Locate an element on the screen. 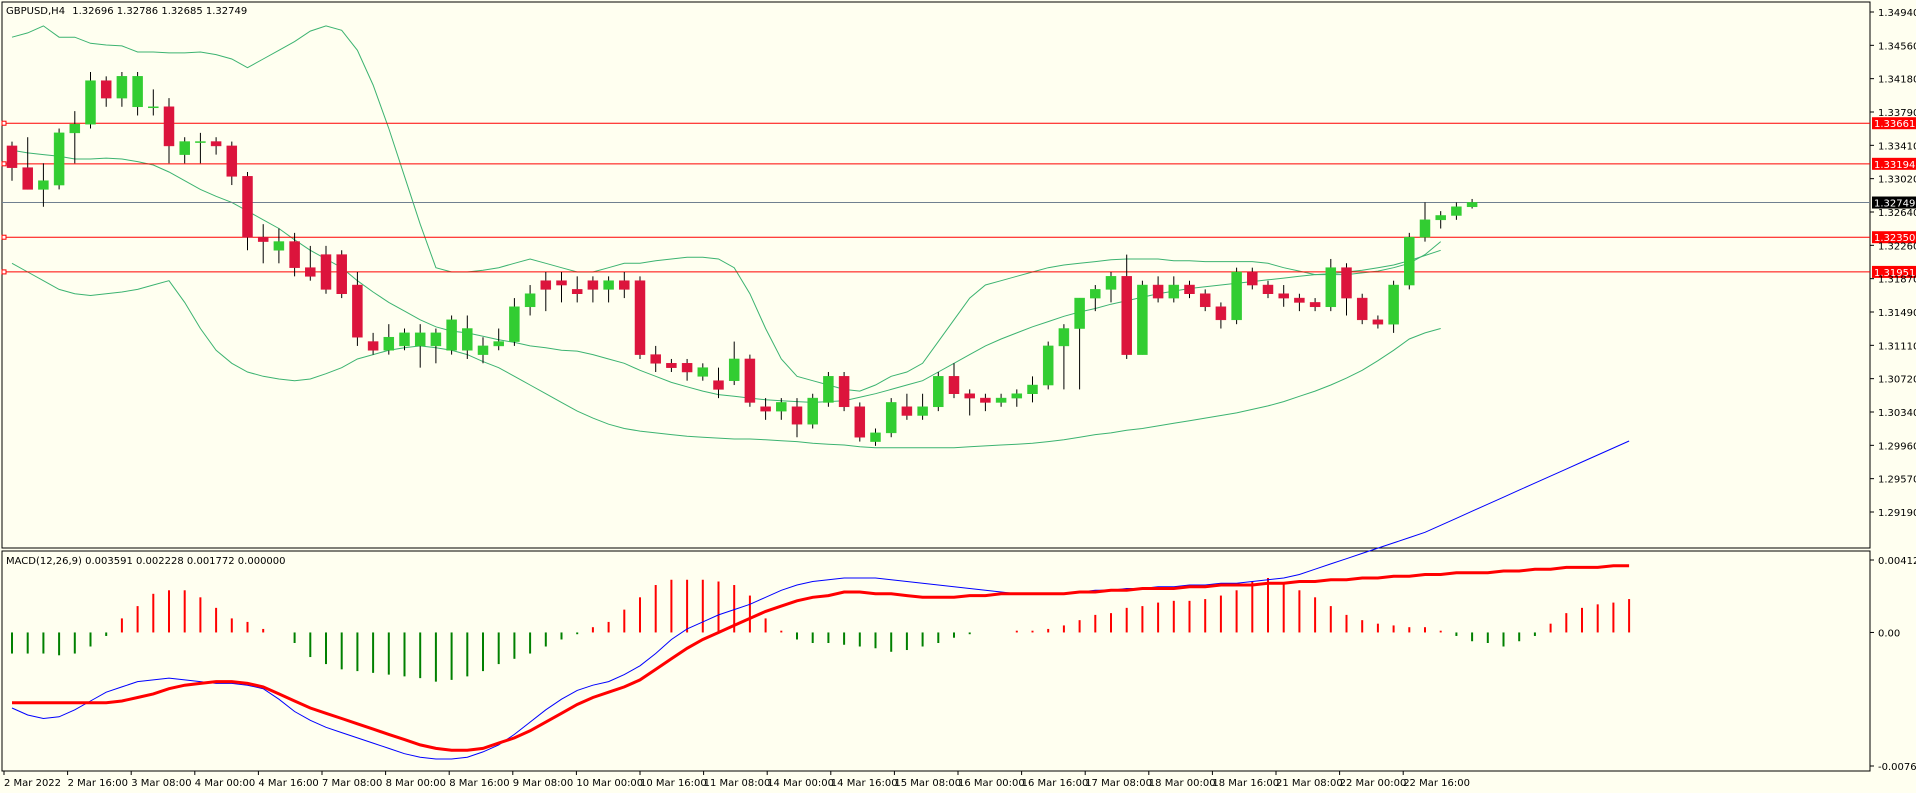 The height and width of the screenshot is (793, 1916). time-tick-label: 11 Mar 08:00 is located at coordinates (737, 783).